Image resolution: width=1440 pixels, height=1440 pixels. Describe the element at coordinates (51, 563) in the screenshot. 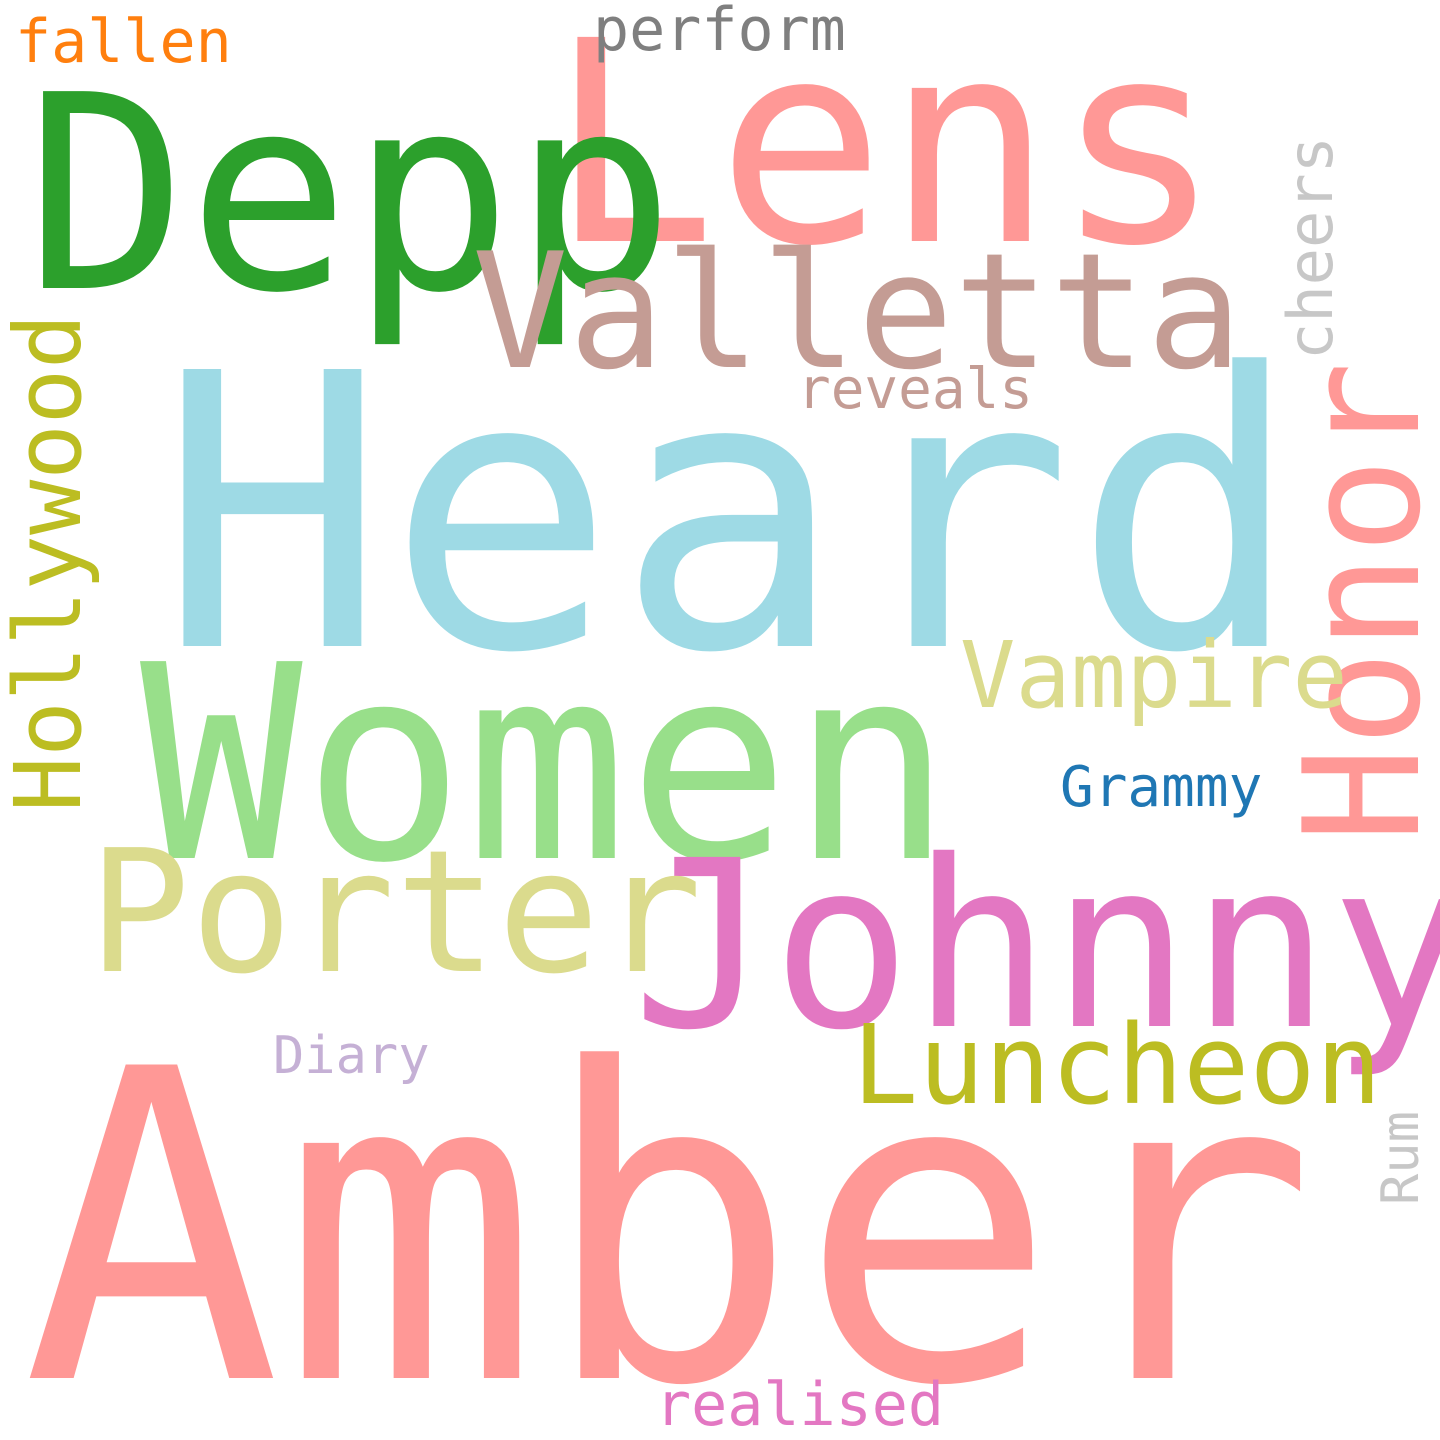

I see `word-hollywood: Hollywood` at that location.